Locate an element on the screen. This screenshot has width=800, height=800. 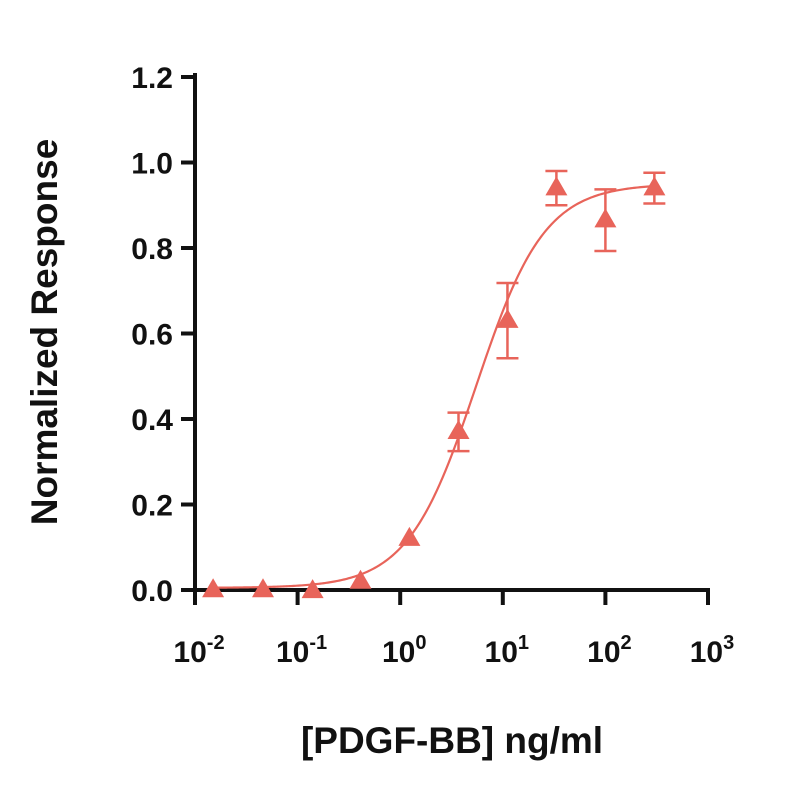
y-tick-label: 0.0 is located at coordinates (152, 591).